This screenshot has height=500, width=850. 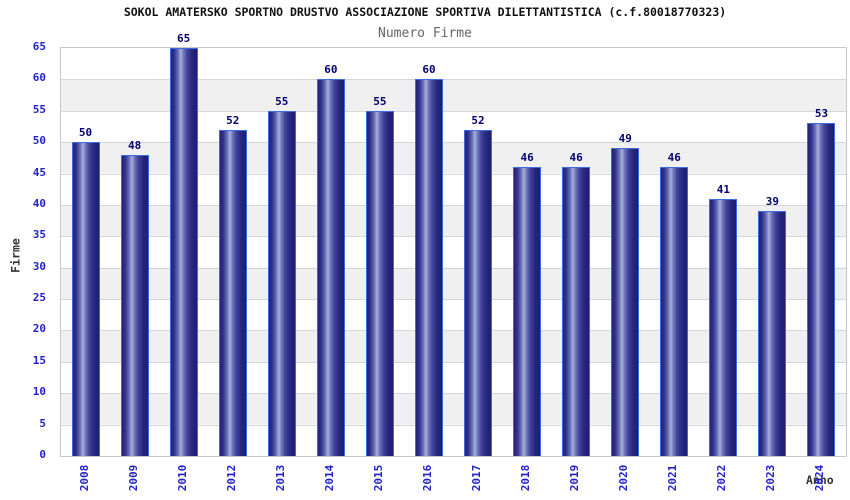 What do you see at coordinates (84, 478) in the screenshot?
I see `x-tick-label: 2008` at bounding box center [84, 478].